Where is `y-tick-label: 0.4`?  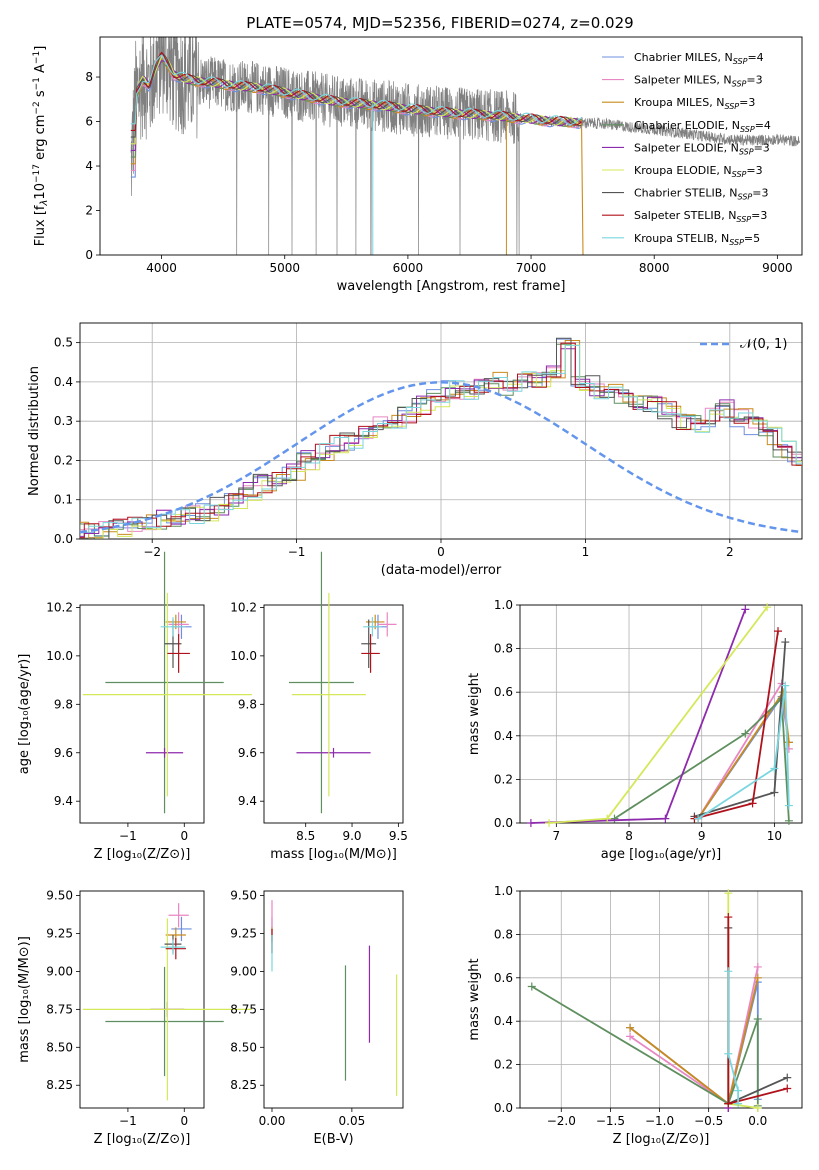
y-tick-label: 0.4 is located at coordinates (503, 736).